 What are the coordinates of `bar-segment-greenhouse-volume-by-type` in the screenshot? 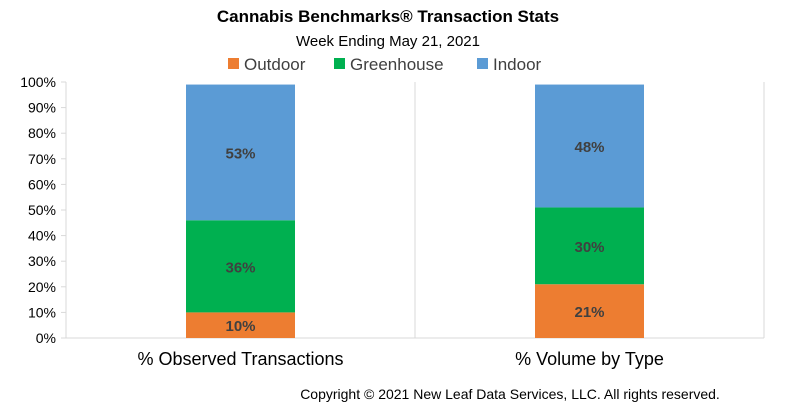 It's located at (589, 246).